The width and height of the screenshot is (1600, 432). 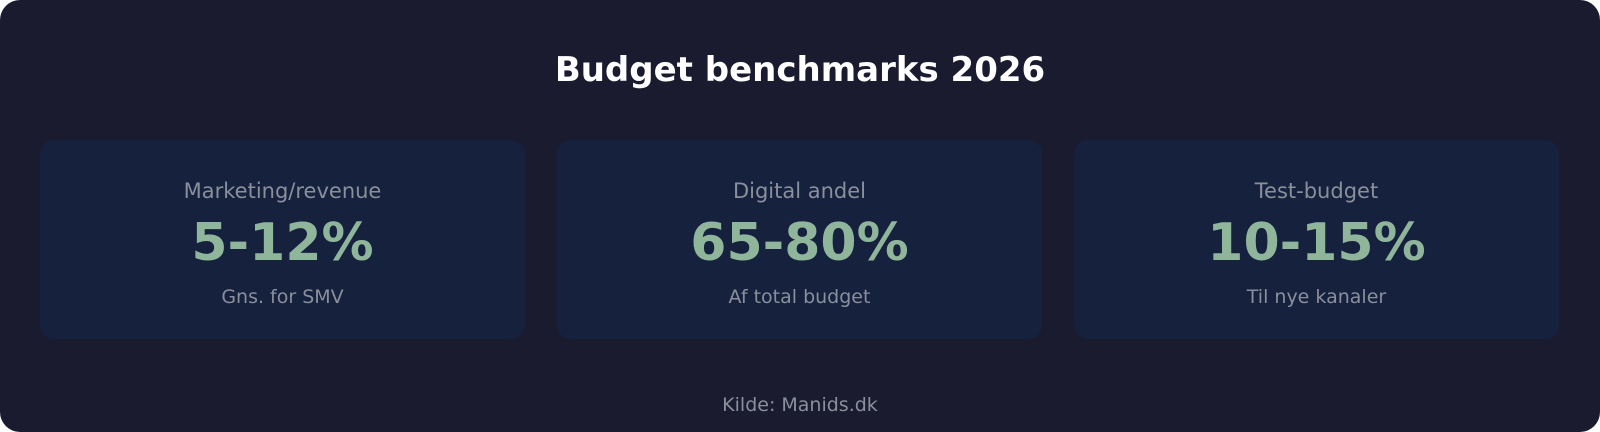 What do you see at coordinates (1316, 297) in the screenshot?
I see `card-note: Til nye kanaler` at bounding box center [1316, 297].